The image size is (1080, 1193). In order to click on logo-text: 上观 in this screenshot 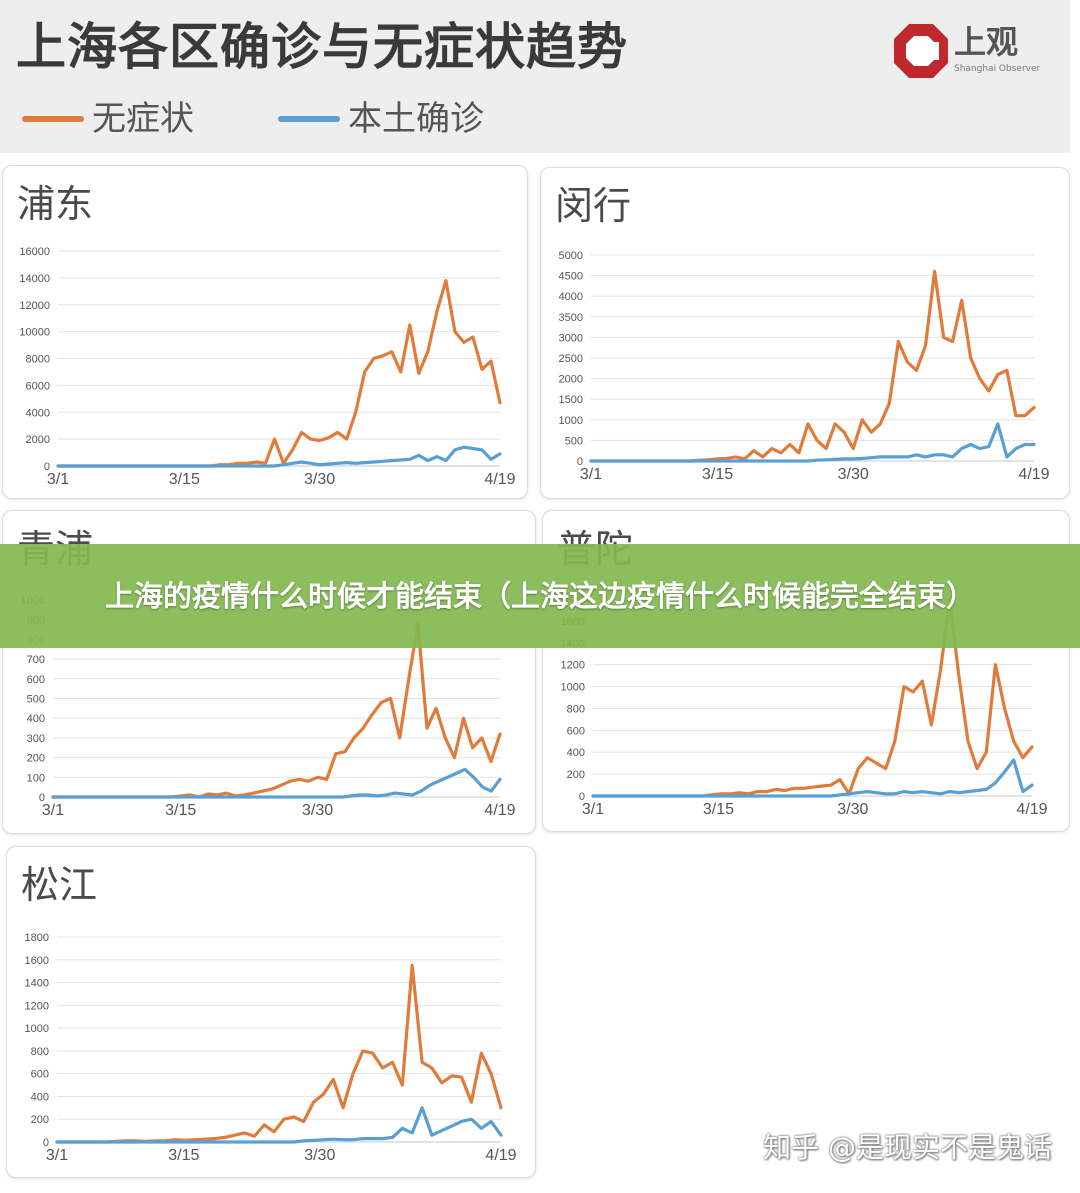, I will do `click(986, 42)`.